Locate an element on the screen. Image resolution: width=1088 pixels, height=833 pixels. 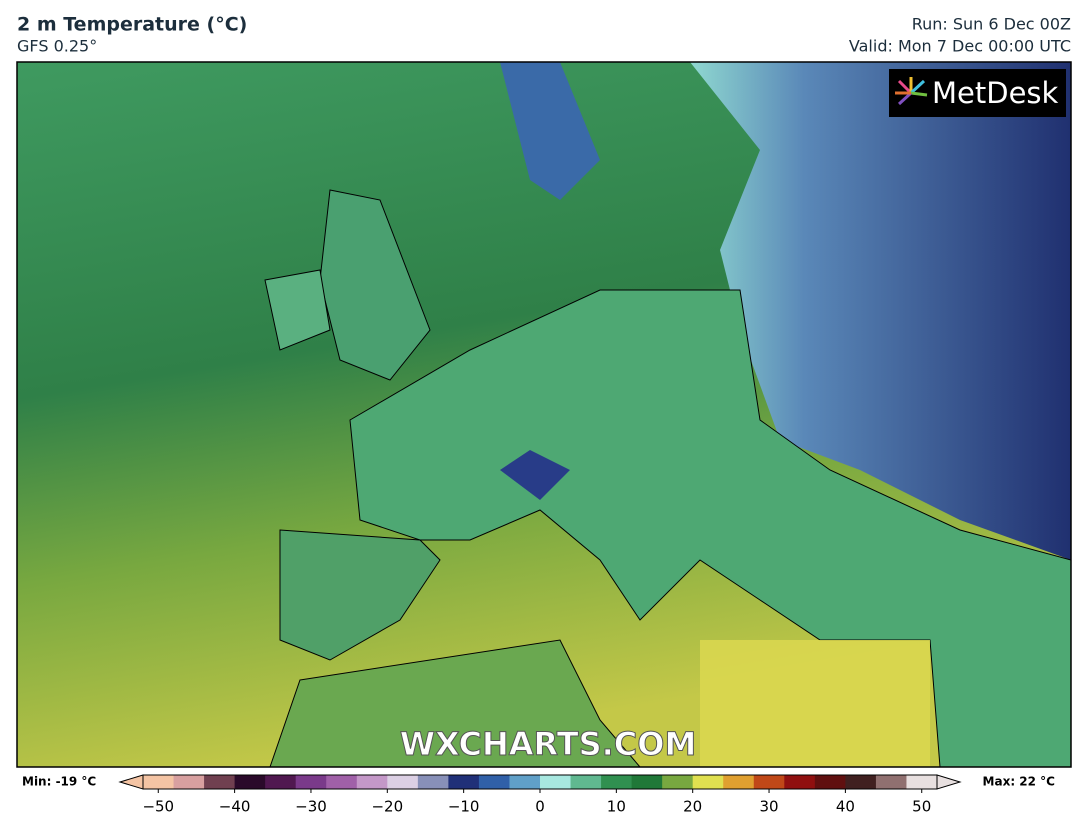
colorbar: −50 −40 −30 −20 −10 0 10 20 30 40 50 is located at coordinates (540, 795).